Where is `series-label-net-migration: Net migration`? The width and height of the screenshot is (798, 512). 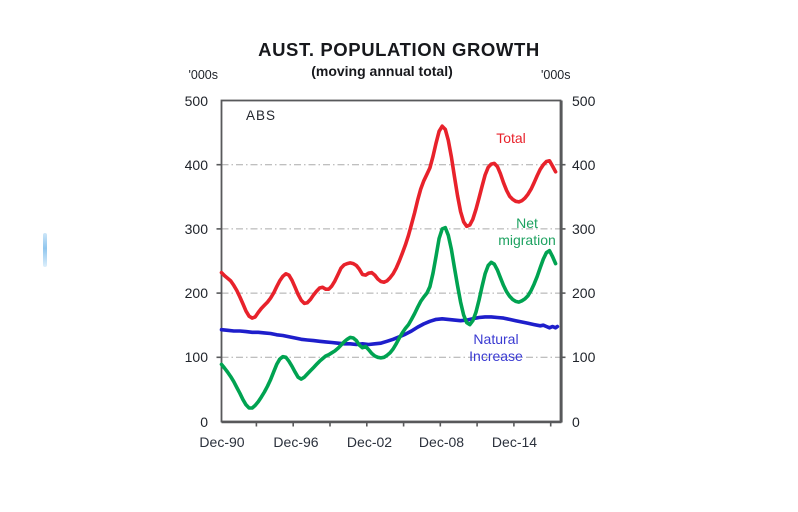 series-label-net-migration: Net migration is located at coordinates (527, 231).